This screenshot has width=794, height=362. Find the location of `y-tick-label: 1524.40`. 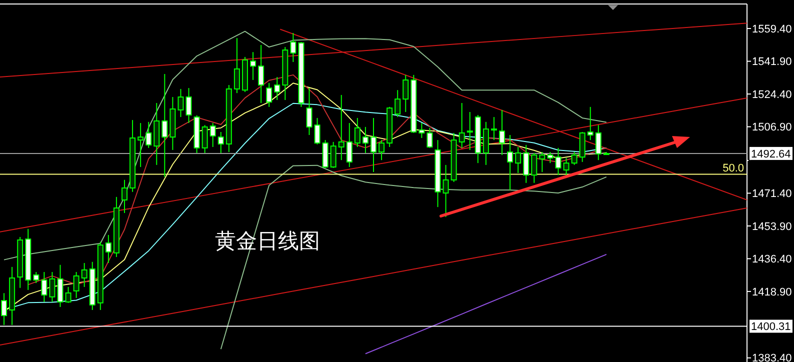

y-tick-label: 1524.40 is located at coordinates (772, 94).